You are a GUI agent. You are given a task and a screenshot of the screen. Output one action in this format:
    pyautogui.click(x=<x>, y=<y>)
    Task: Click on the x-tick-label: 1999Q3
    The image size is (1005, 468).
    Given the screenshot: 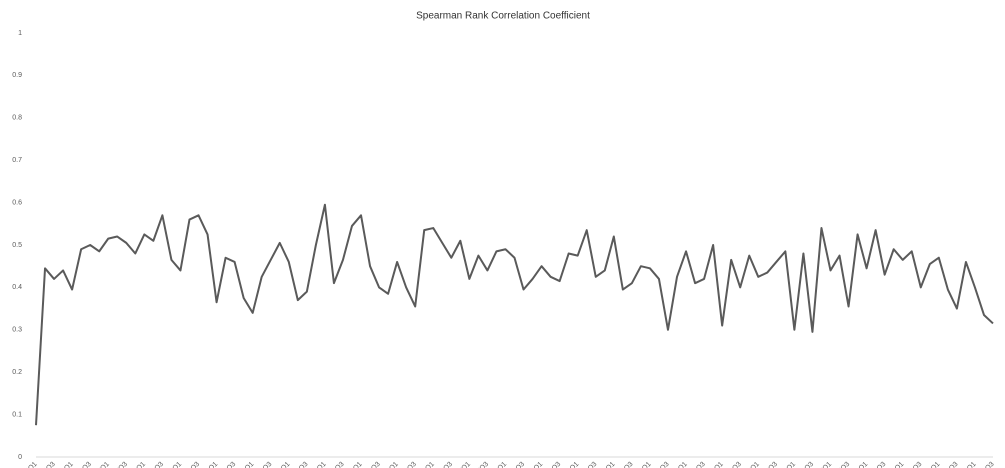 What is the action you would take?
    pyautogui.click(x=190, y=464)
    